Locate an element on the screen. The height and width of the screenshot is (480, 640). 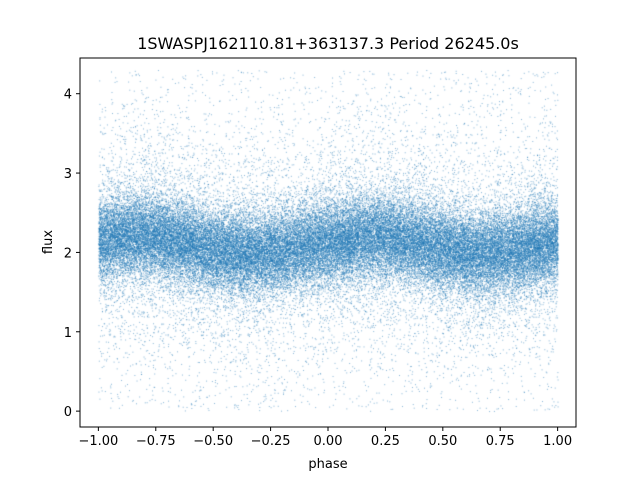
y-tick-label: 1 is located at coordinates (68, 333).